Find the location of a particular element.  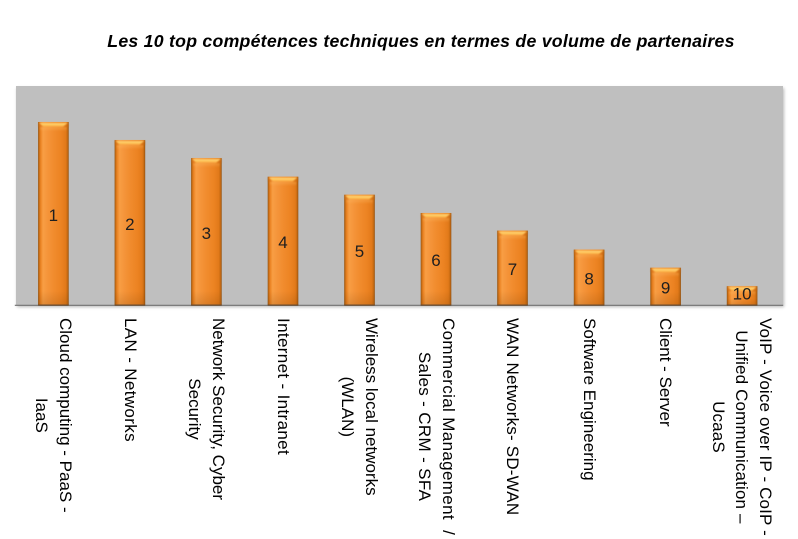

svg-text: 10 is located at coordinates (742, 294).